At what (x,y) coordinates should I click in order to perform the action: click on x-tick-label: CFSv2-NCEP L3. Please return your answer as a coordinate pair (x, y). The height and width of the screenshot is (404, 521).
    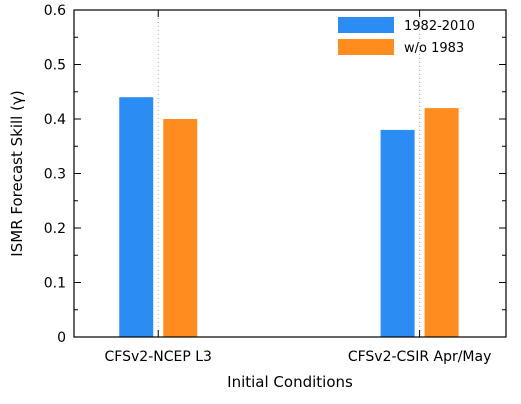
    Looking at the image, I should click on (158, 357).